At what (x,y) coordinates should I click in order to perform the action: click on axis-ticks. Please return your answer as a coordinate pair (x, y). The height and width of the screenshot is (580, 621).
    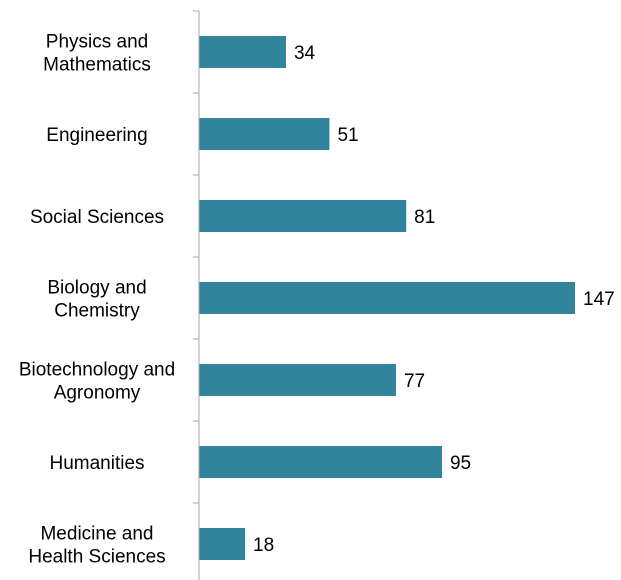
    Looking at the image, I should click on (196, 257).